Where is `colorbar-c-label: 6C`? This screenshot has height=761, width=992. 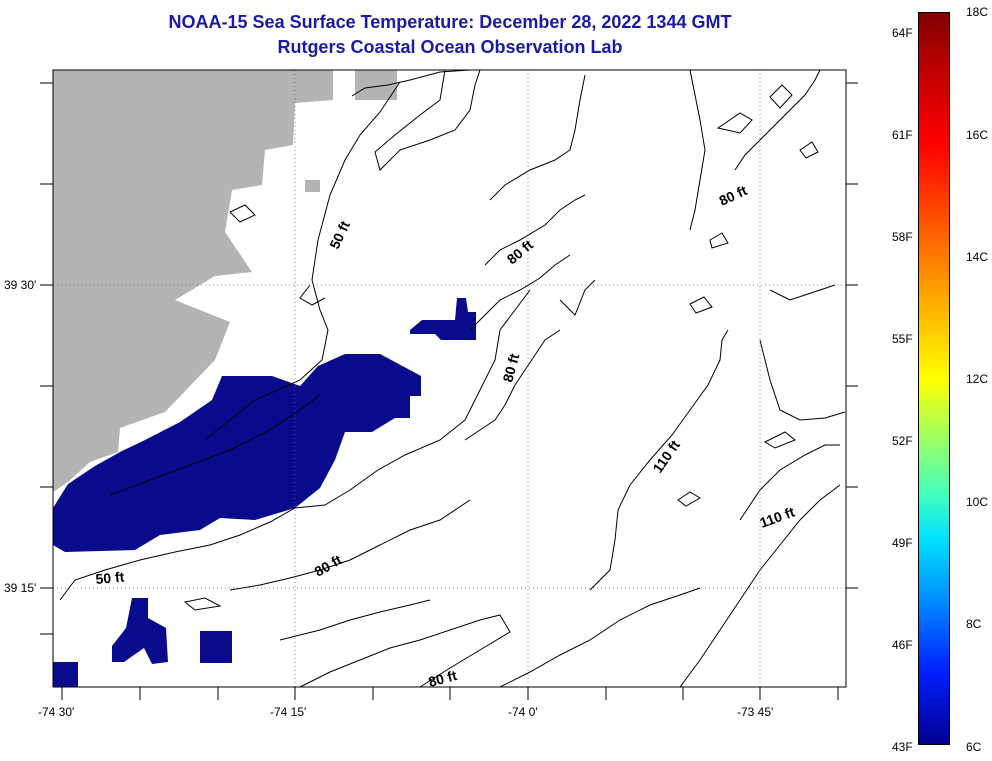 colorbar-c-label: 6C is located at coordinates (974, 747).